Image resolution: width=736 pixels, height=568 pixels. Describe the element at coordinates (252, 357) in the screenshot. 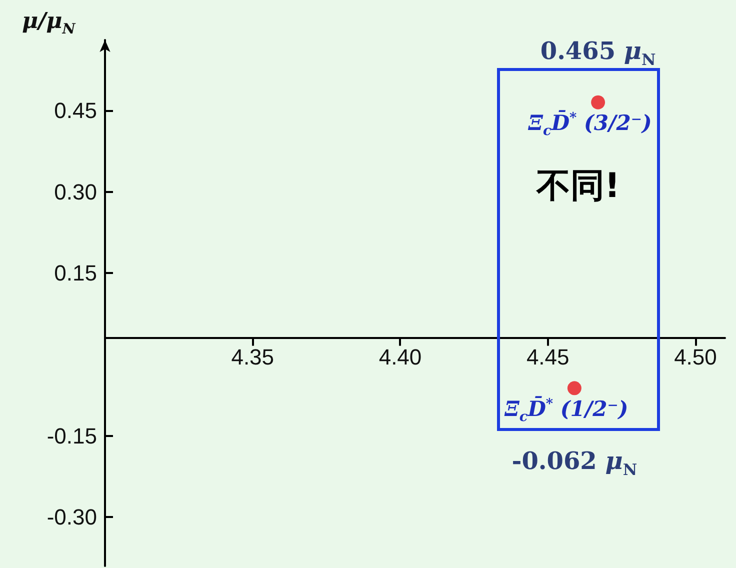

I see `x-tick-label: 4.35` at that location.